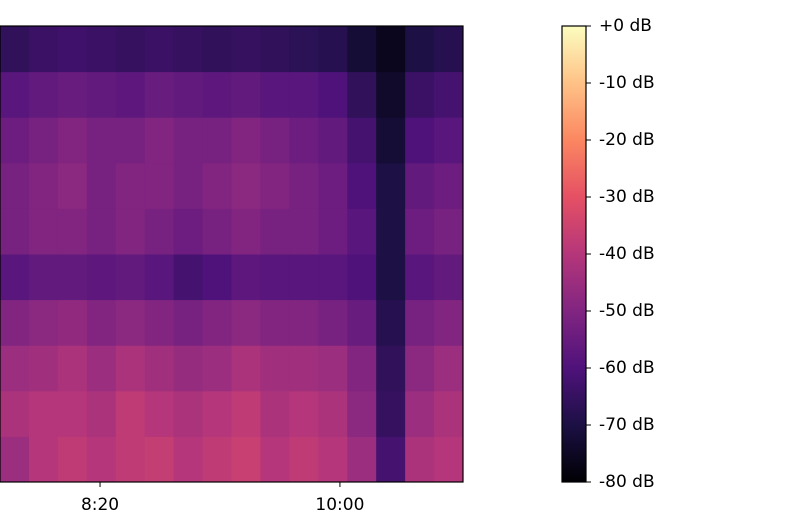 The height and width of the screenshot is (525, 793). I want to click on x-tick-label: 8:20, so click(100, 505).